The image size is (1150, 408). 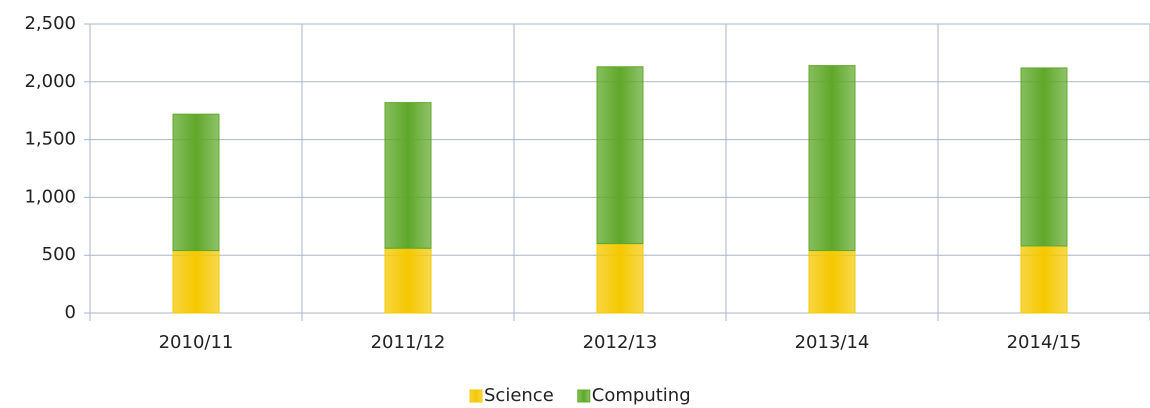 What do you see at coordinates (50, 196) in the screenshot?
I see `y-tick-label: 1,000` at bounding box center [50, 196].